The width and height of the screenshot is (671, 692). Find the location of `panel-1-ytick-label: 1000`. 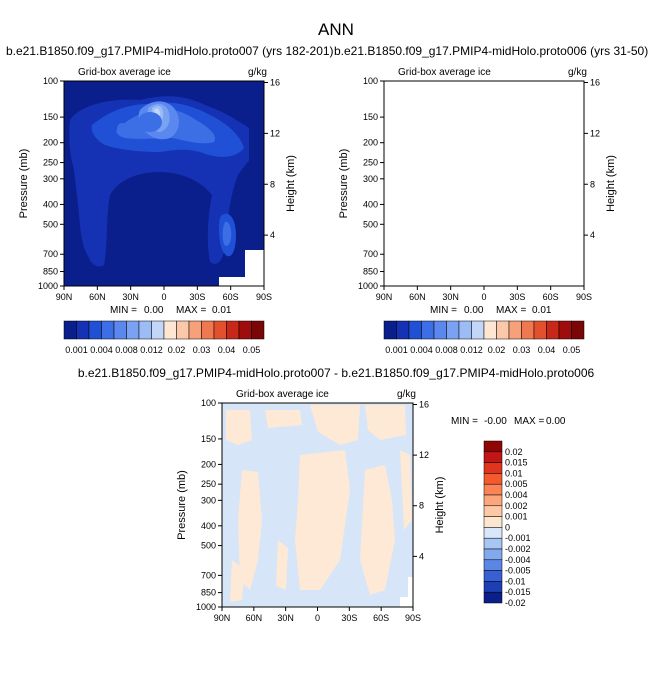

panel-1-ytick-label: 1000 is located at coordinates (48, 286).